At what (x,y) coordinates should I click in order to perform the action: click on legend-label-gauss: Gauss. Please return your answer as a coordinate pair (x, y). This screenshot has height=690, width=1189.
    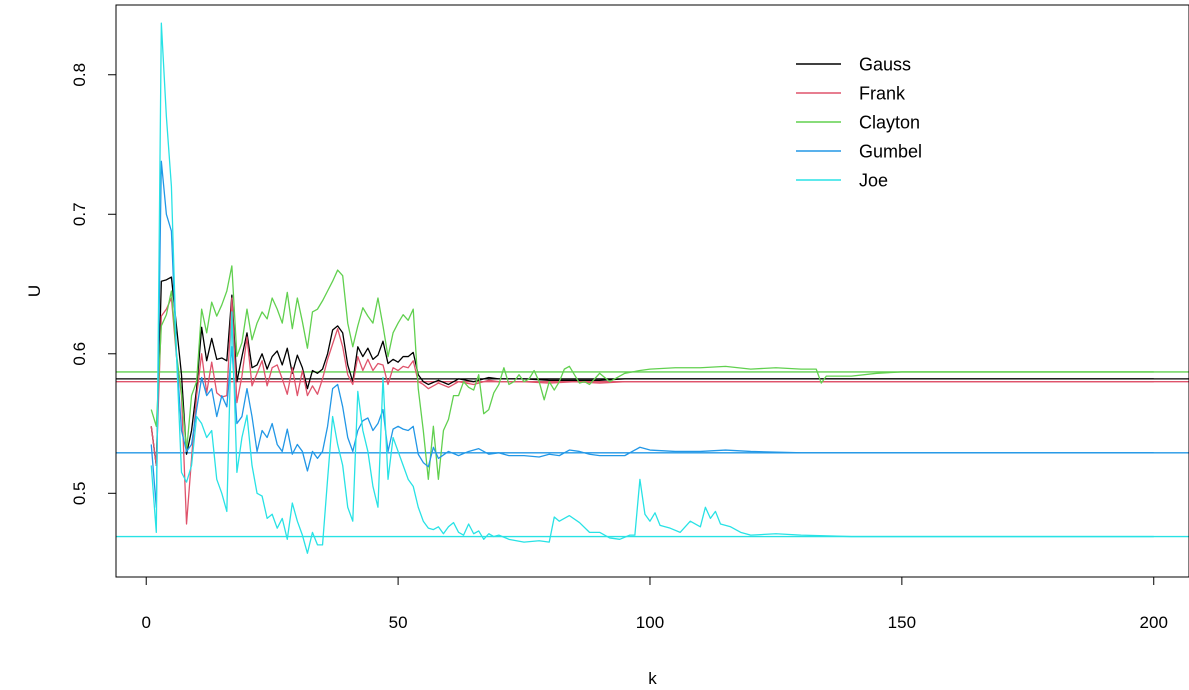
    Looking at the image, I should click on (885, 64).